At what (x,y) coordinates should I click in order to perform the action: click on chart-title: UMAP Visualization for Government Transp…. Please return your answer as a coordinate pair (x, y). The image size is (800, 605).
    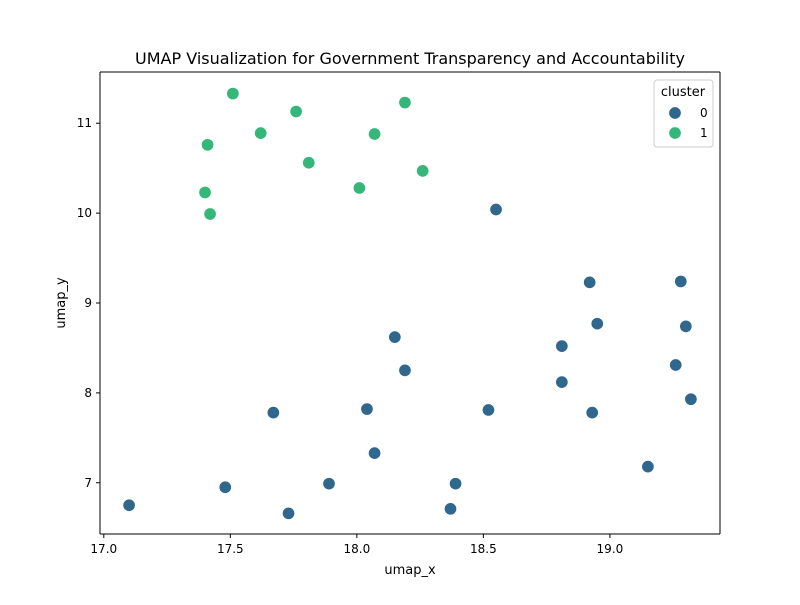
    Looking at the image, I should click on (410, 58).